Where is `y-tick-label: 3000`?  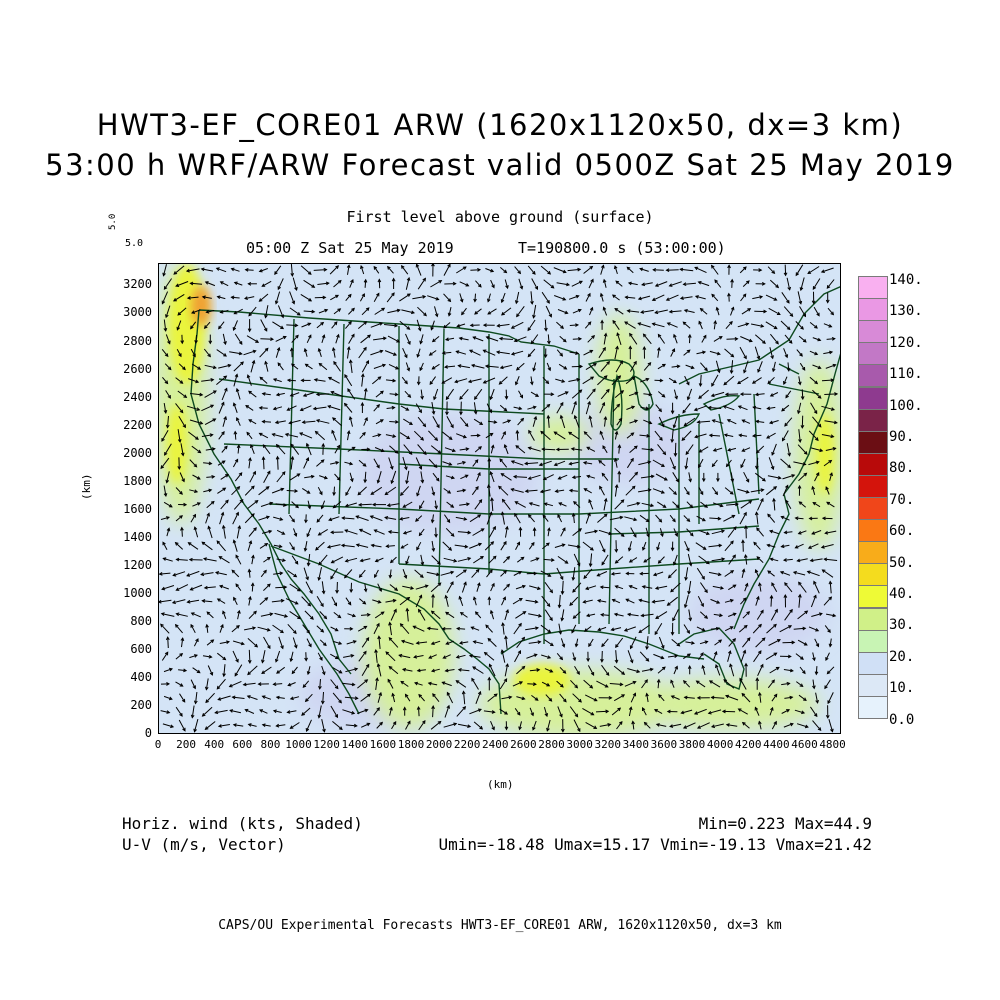 y-tick-label: 3000 is located at coordinates (137, 312).